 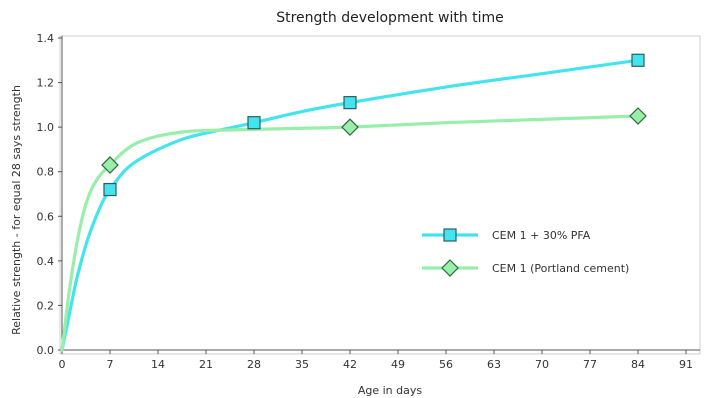 I want to click on x-tick-label: 70, so click(x=542, y=364).